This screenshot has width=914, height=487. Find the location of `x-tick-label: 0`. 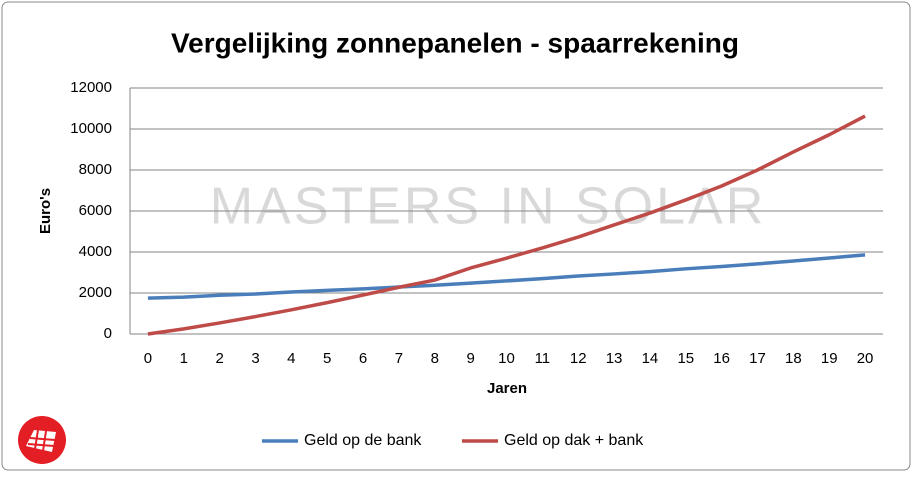

x-tick-label: 0 is located at coordinates (148, 358).